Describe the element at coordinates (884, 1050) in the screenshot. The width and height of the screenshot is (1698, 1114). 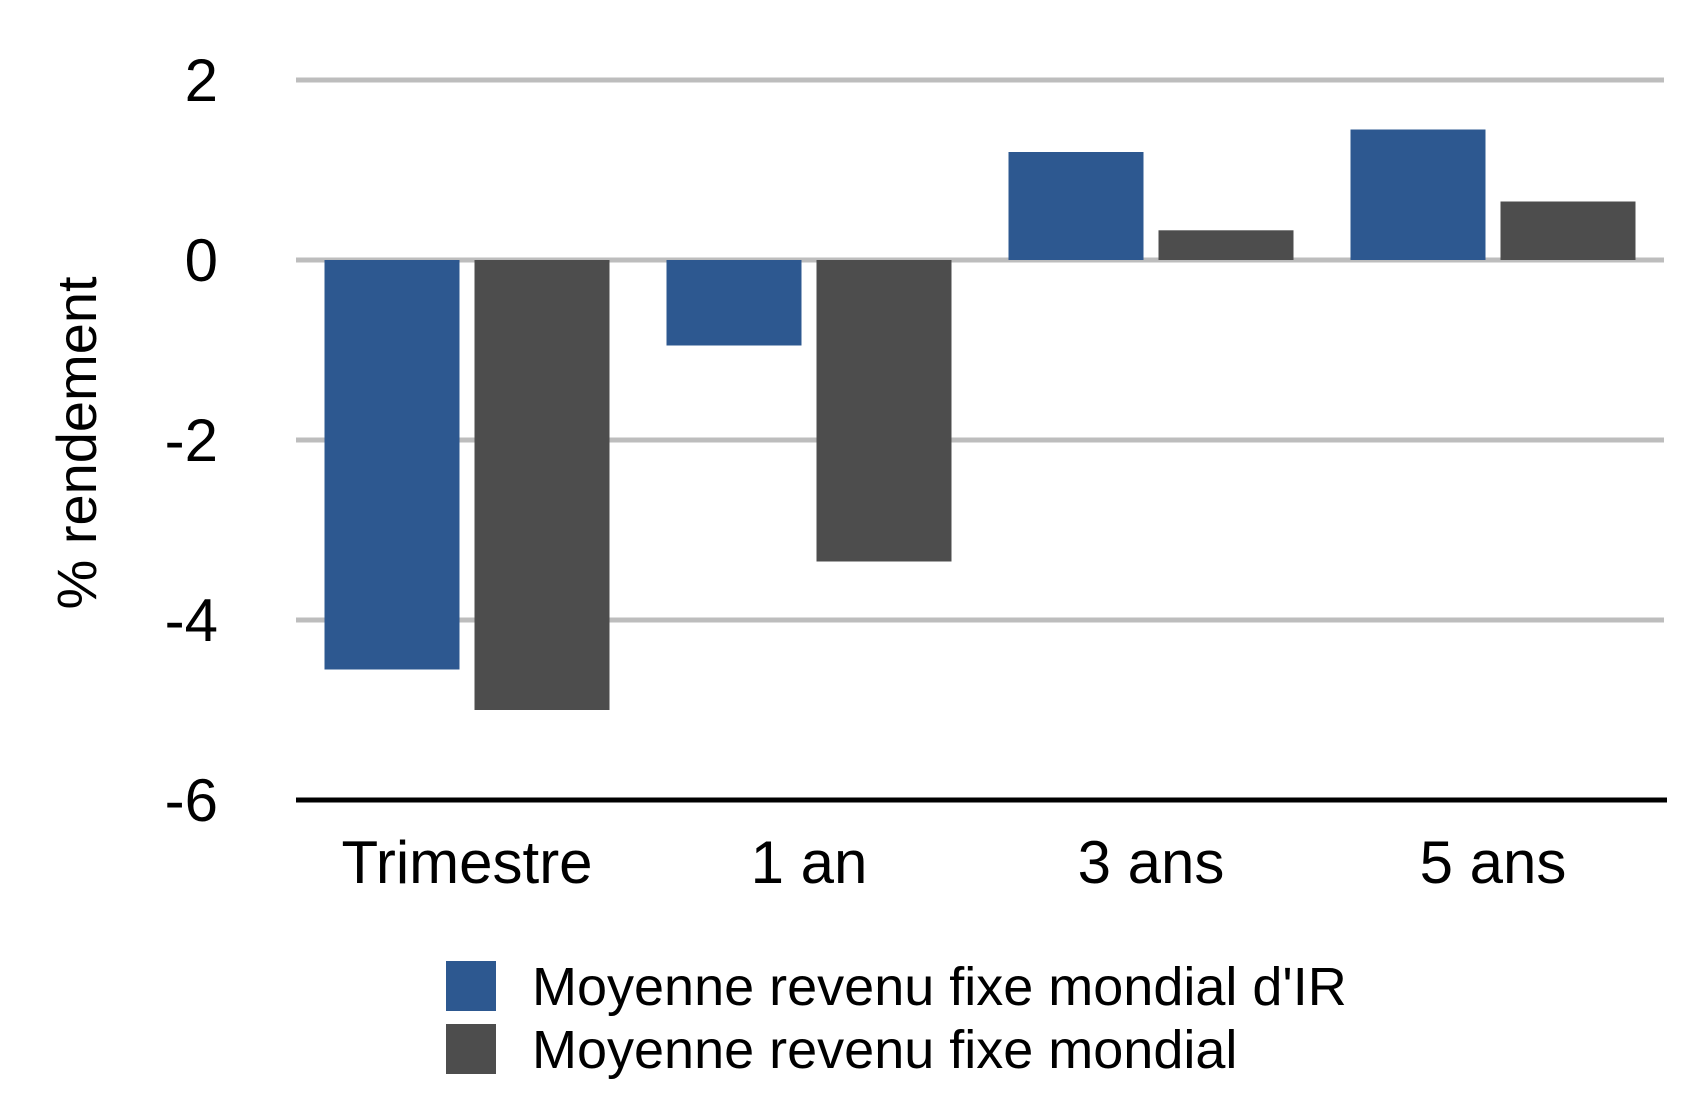
I see `legend-label: Moyenne revenu fixe mondial` at that location.